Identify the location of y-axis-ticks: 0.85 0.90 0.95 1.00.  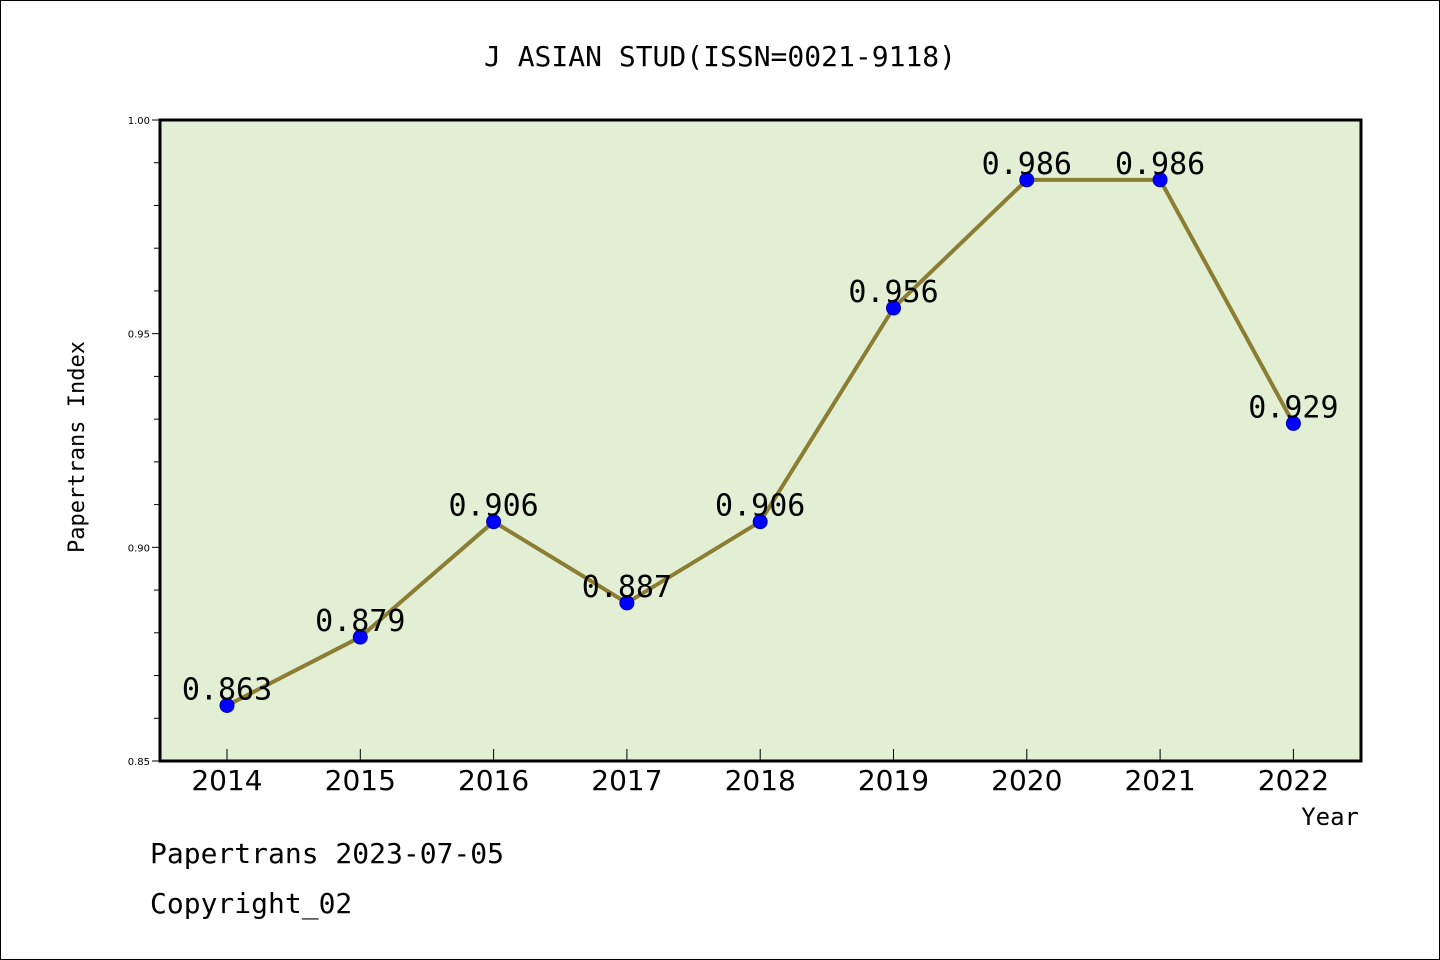
(144, 442).